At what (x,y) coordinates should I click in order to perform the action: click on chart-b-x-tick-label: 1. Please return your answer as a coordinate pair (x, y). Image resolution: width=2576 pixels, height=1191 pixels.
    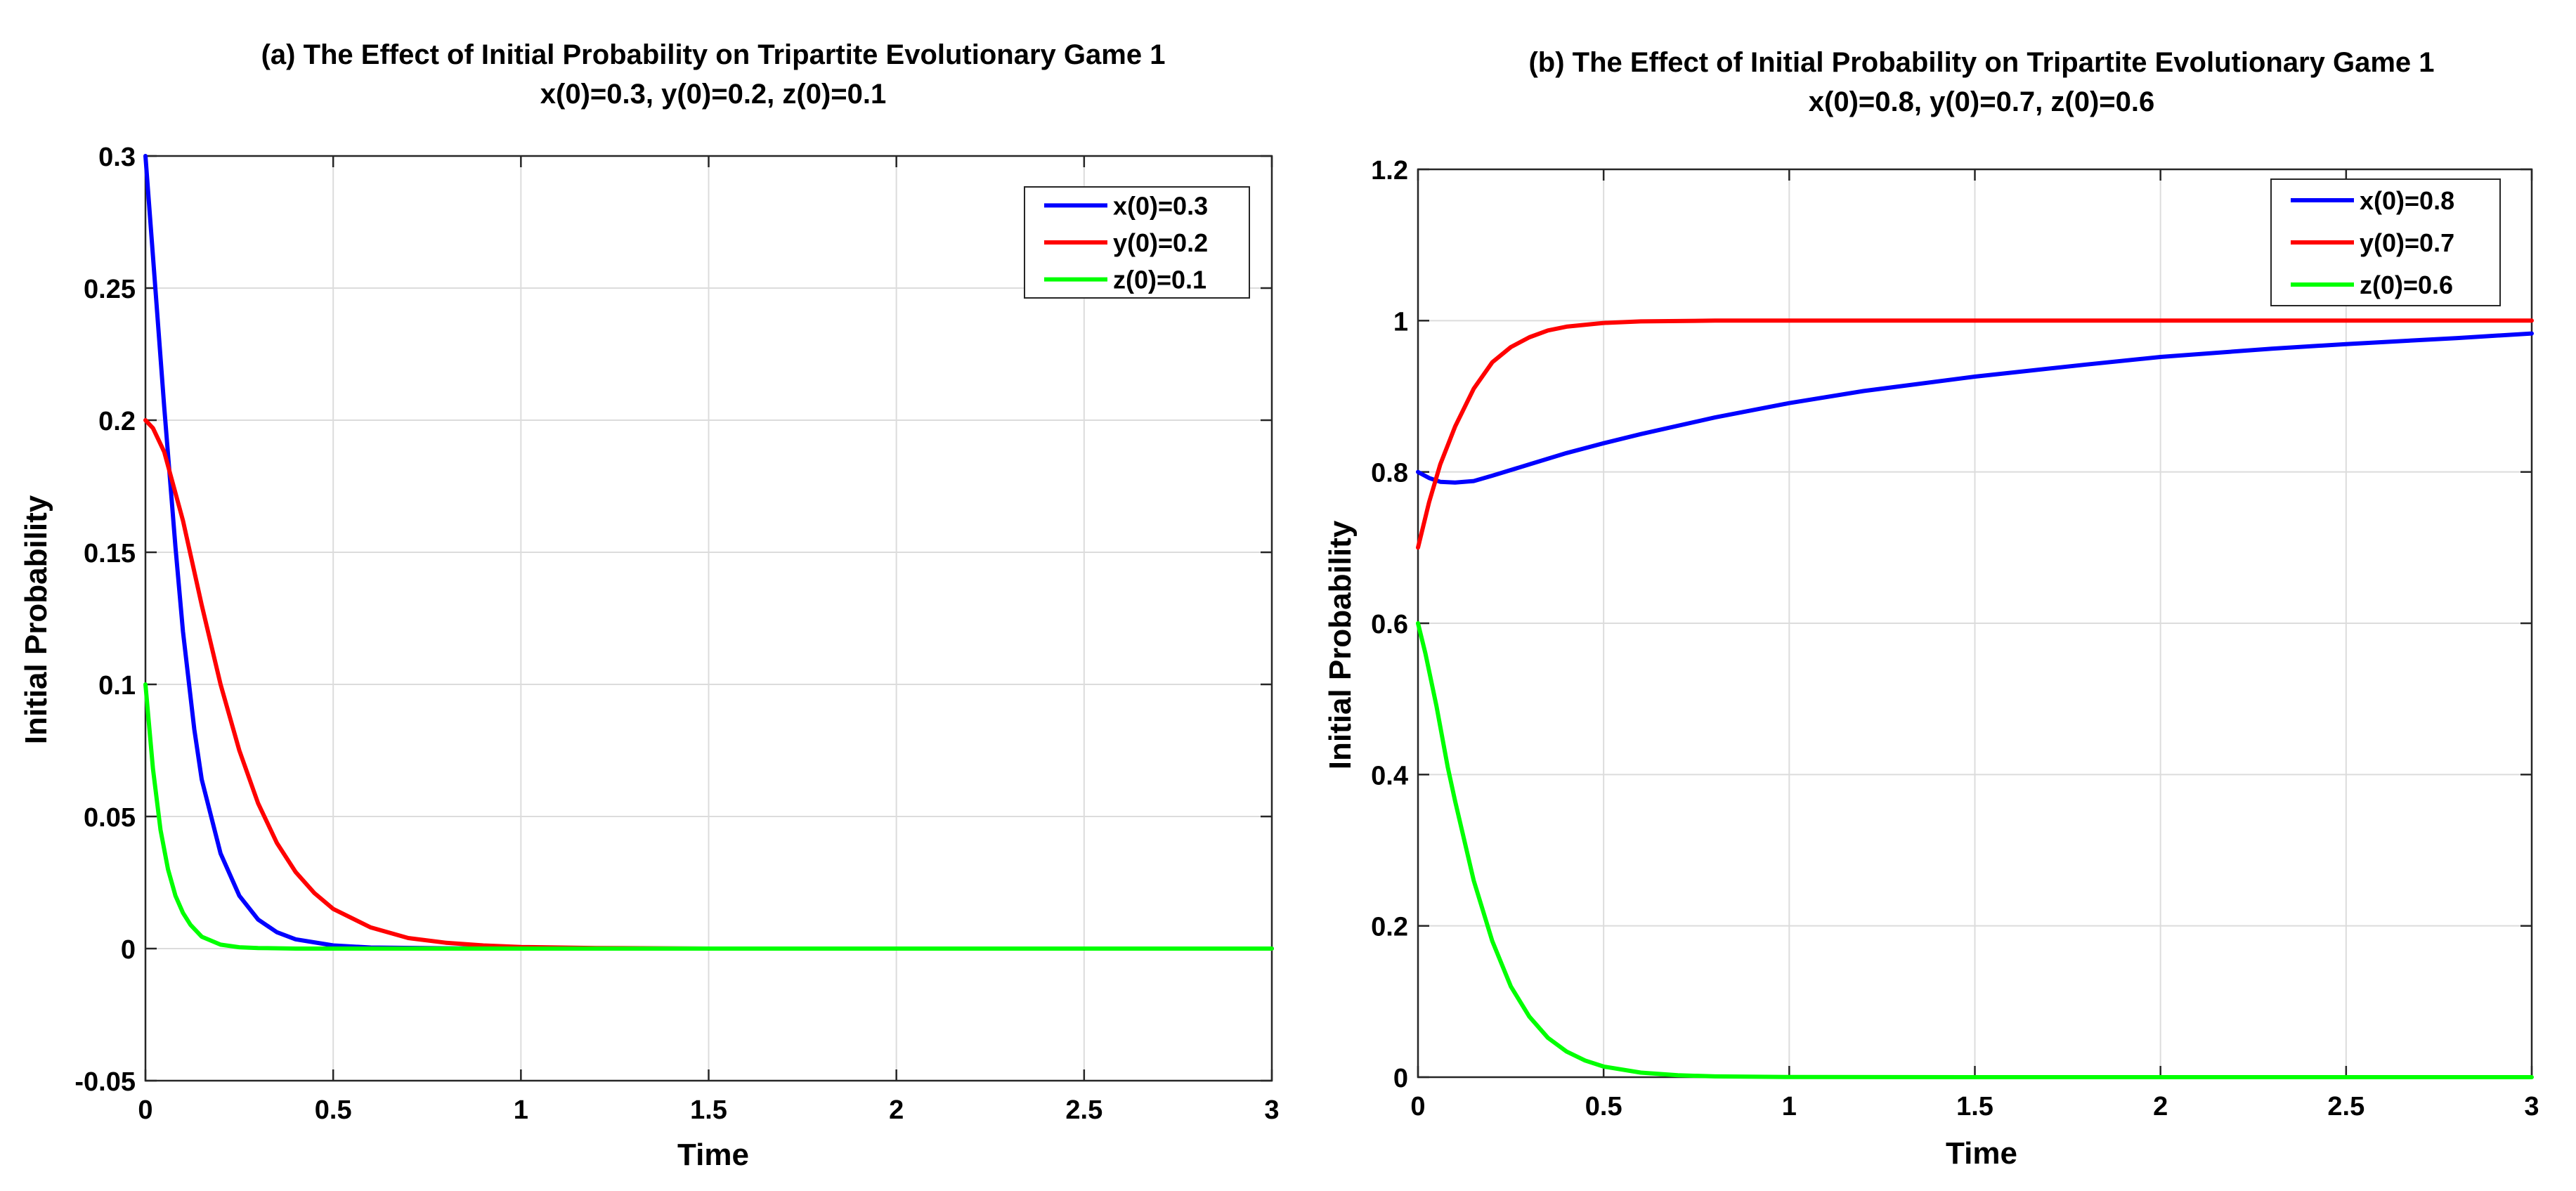
    Looking at the image, I should click on (1789, 1106).